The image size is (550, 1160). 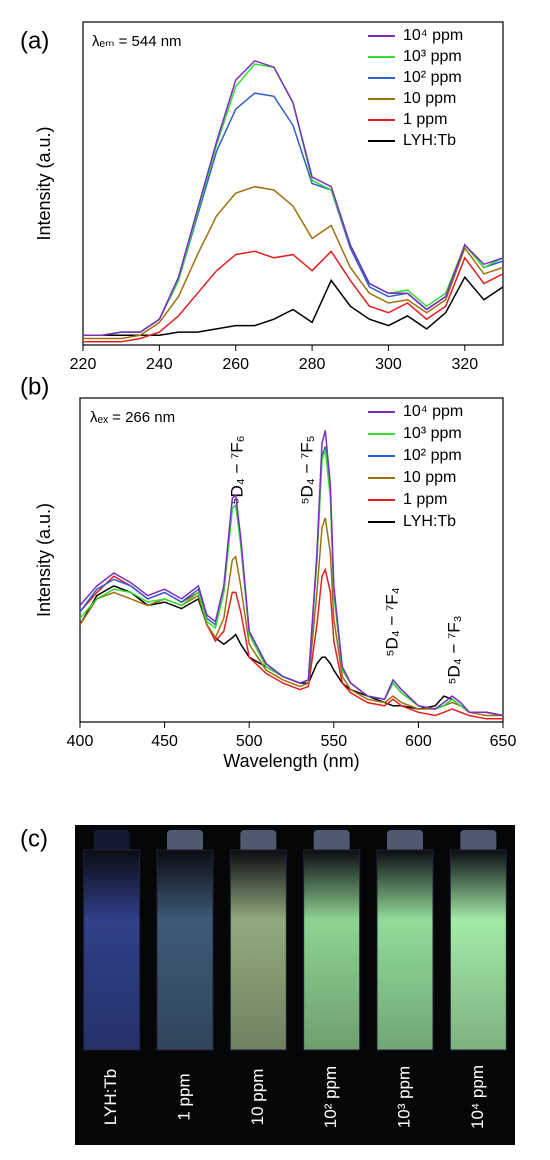 What do you see at coordinates (333, 741) in the screenshot?
I see `x-tick-label: 550` at bounding box center [333, 741].